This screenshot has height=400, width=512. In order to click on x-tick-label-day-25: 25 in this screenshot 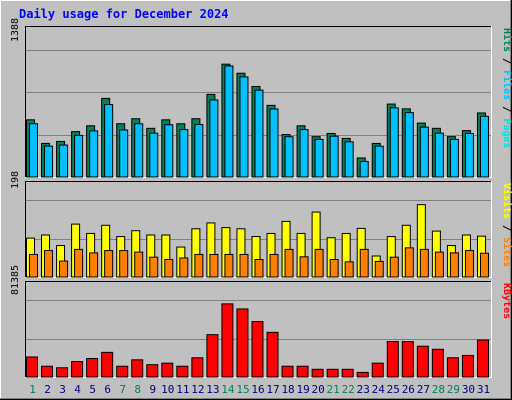, I will do `click(393, 389)`.